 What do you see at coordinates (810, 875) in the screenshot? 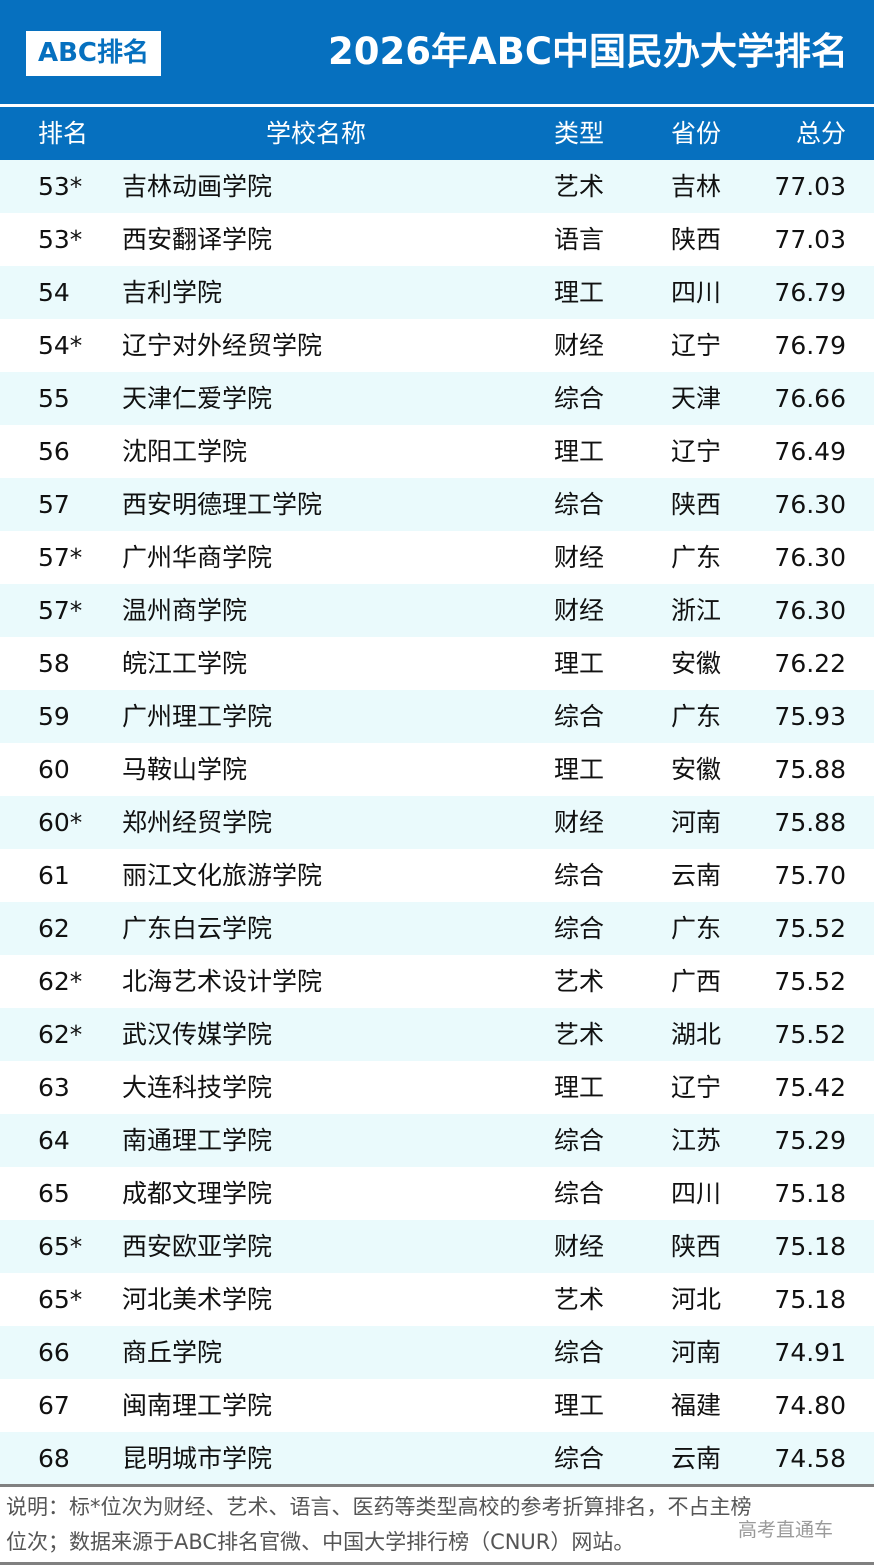
I see `cell-score: 75.70` at bounding box center [810, 875].